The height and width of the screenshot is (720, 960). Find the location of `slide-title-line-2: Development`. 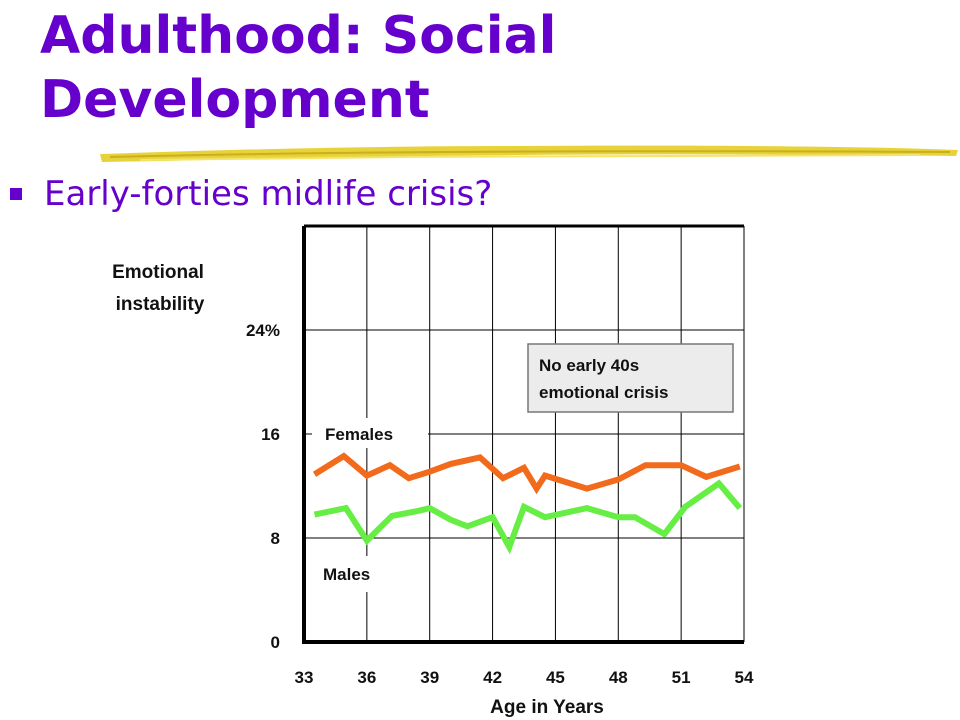

slide-title-line-2: Development is located at coordinates (235, 100).